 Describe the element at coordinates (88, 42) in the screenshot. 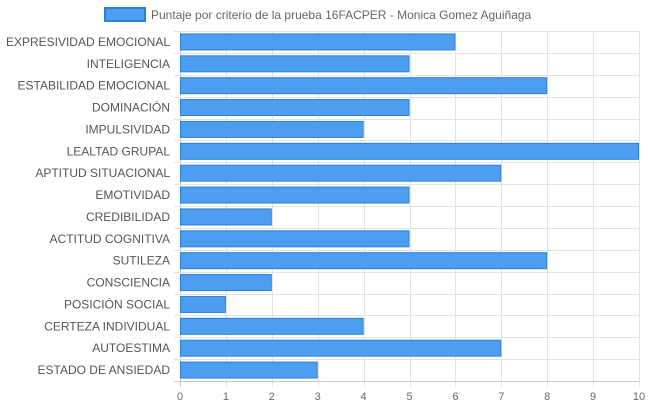

I see `category-label: EXPRESIVIDAD EMOCIONAL` at that location.